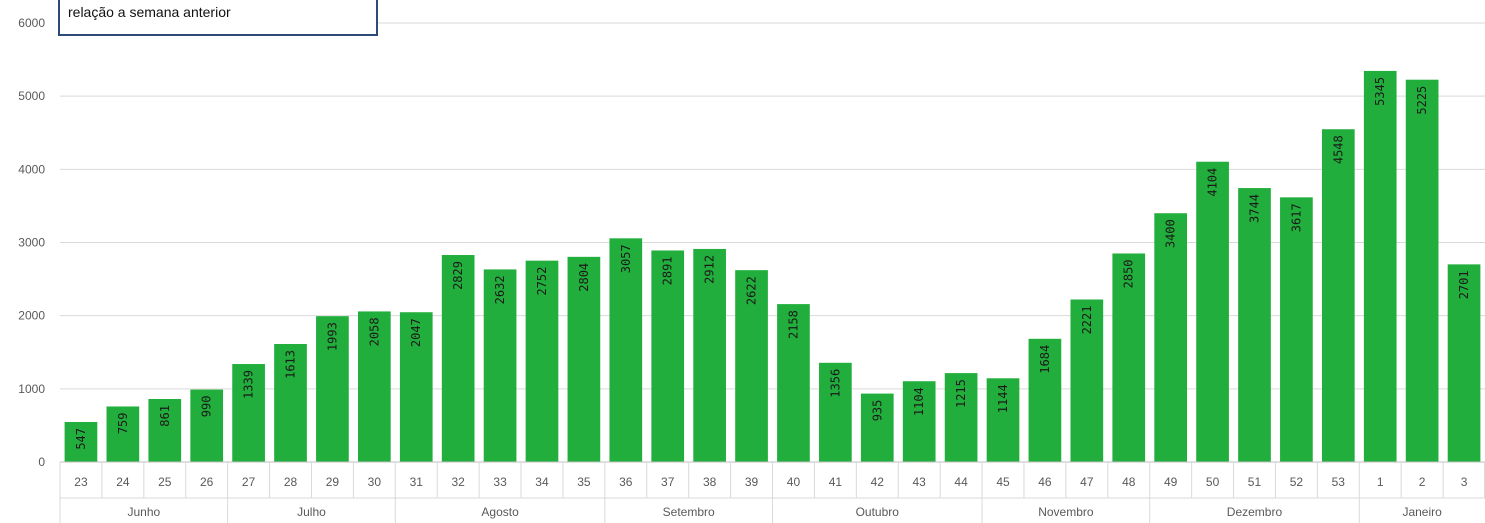  What do you see at coordinates (710, 269) in the screenshot?
I see `data-label: 2912` at bounding box center [710, 269].